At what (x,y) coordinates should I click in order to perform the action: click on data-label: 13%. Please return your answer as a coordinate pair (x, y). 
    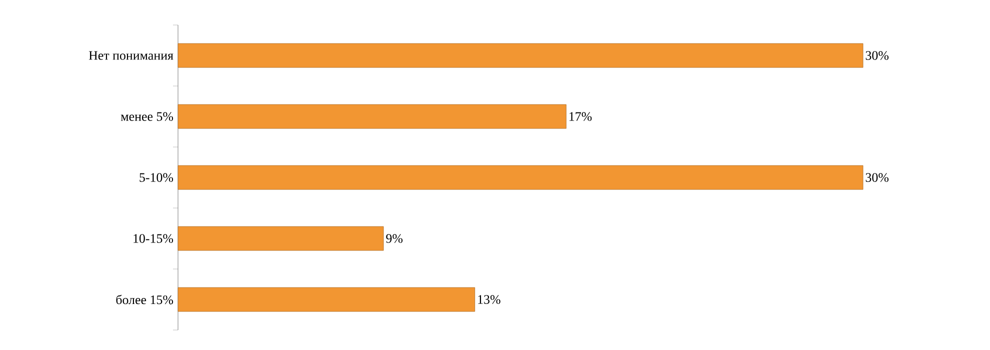
    Looking at the image, I should click on (489, 299).